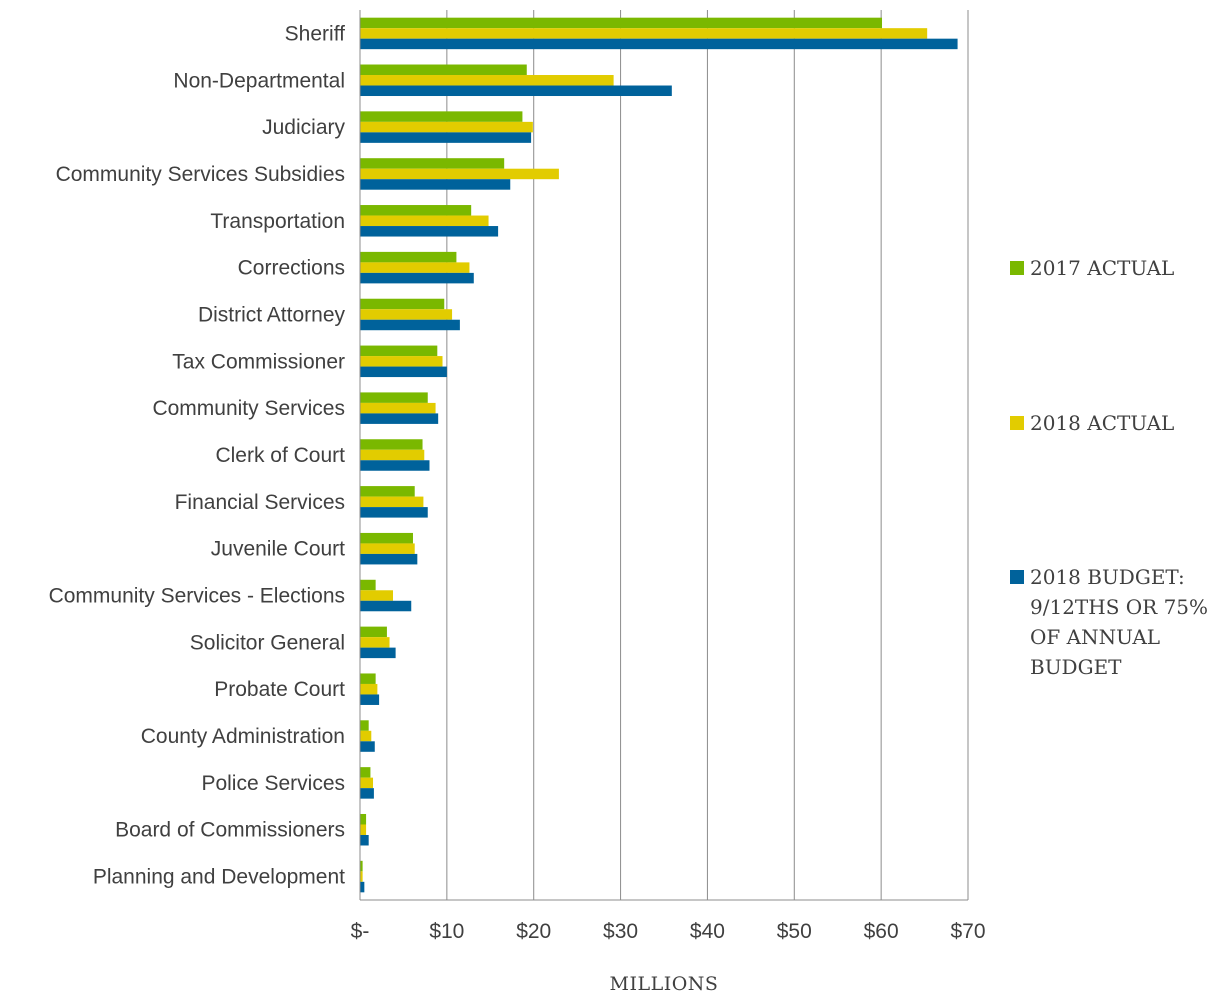  What do you see at coordinates (303, 127) in the screenshot?
I see `category-label: Judiciary` at bounding box center [303, 127].